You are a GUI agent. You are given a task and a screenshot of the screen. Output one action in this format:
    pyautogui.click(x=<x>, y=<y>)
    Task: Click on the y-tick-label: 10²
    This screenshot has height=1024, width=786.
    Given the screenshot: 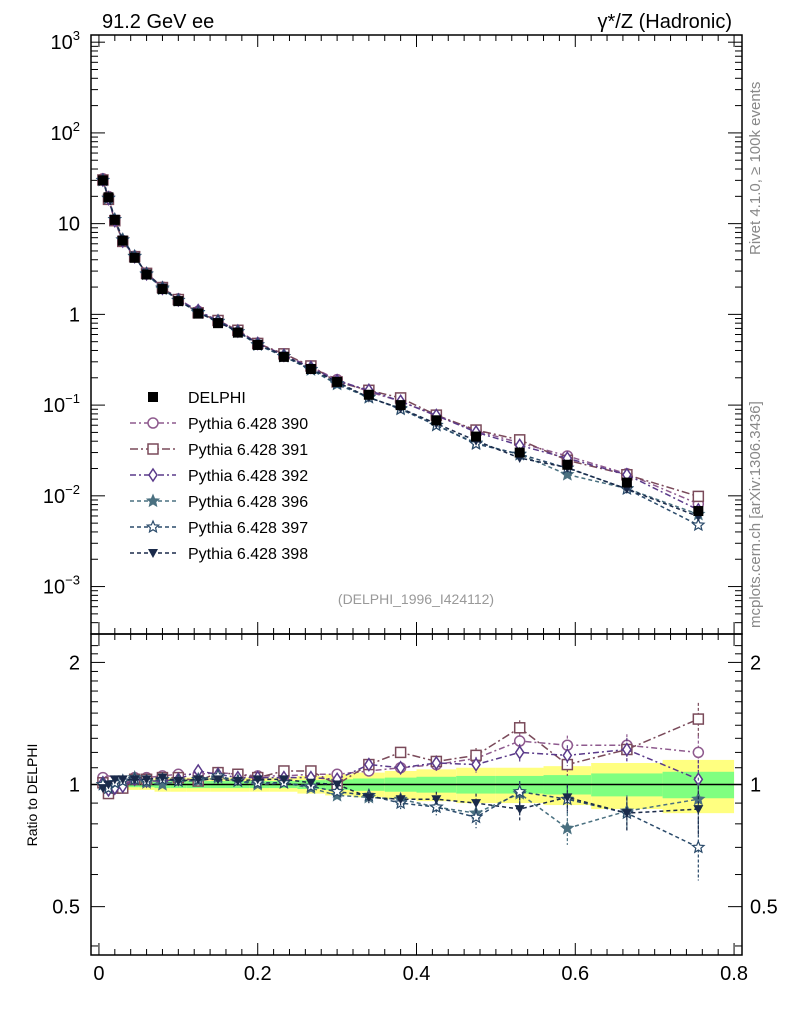 What is the action you would take?
    pyautogui.click(x=65, y=132)
    